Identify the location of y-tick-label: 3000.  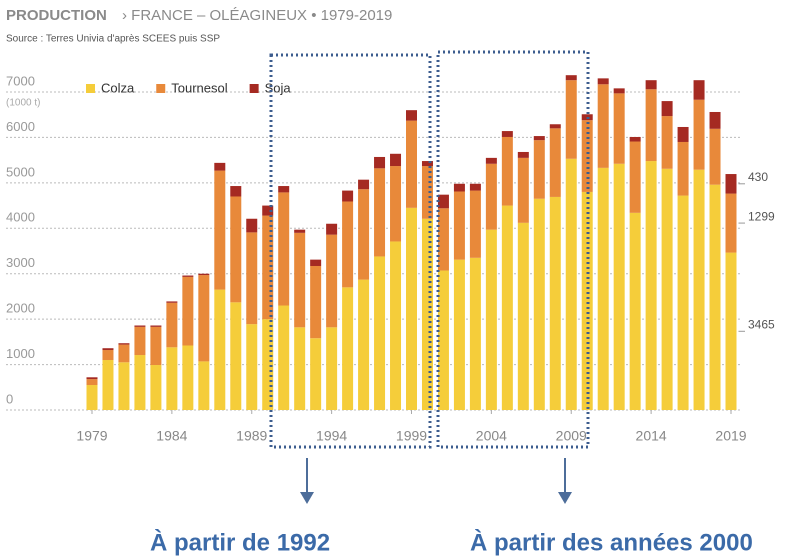
(20, 262).